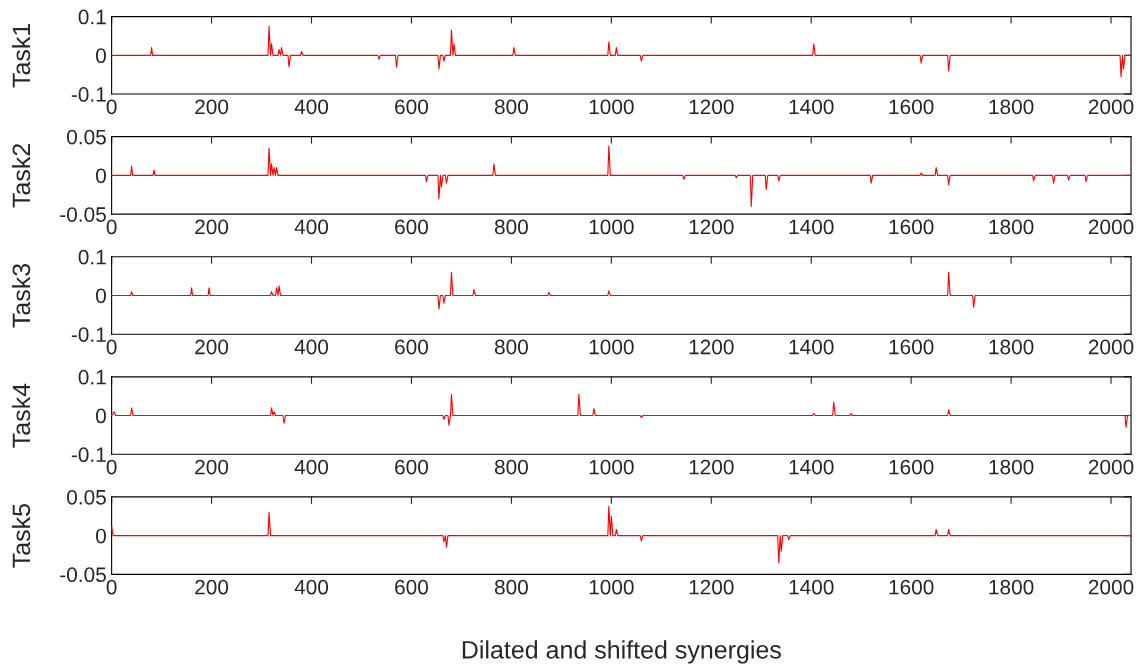 Image resolution: width=1139 pixels, height=664 pixels. Describe the element at coordinates (21, 55) in the screenshot. I see `y-axis-title: Task1` at that location.